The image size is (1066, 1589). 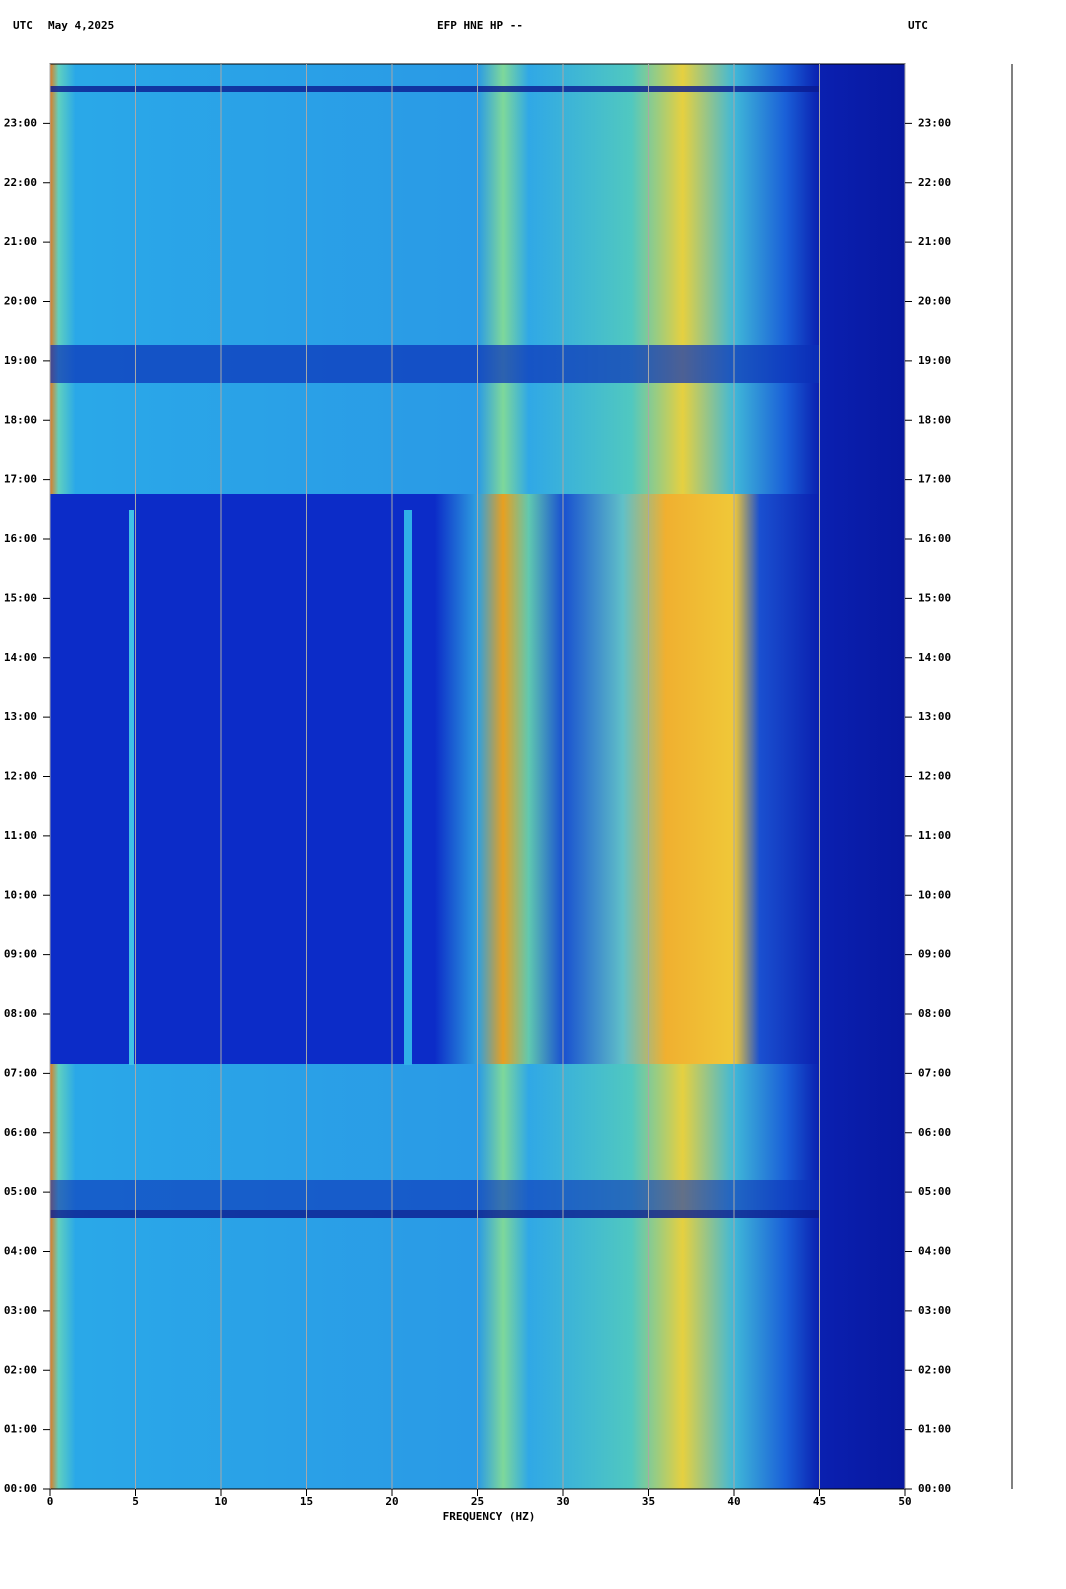 What do you see at coordinates (934, 1429) in the screenshot?
I see `y-tick-label-right: 01:00` at bounding box center [934, 1429].